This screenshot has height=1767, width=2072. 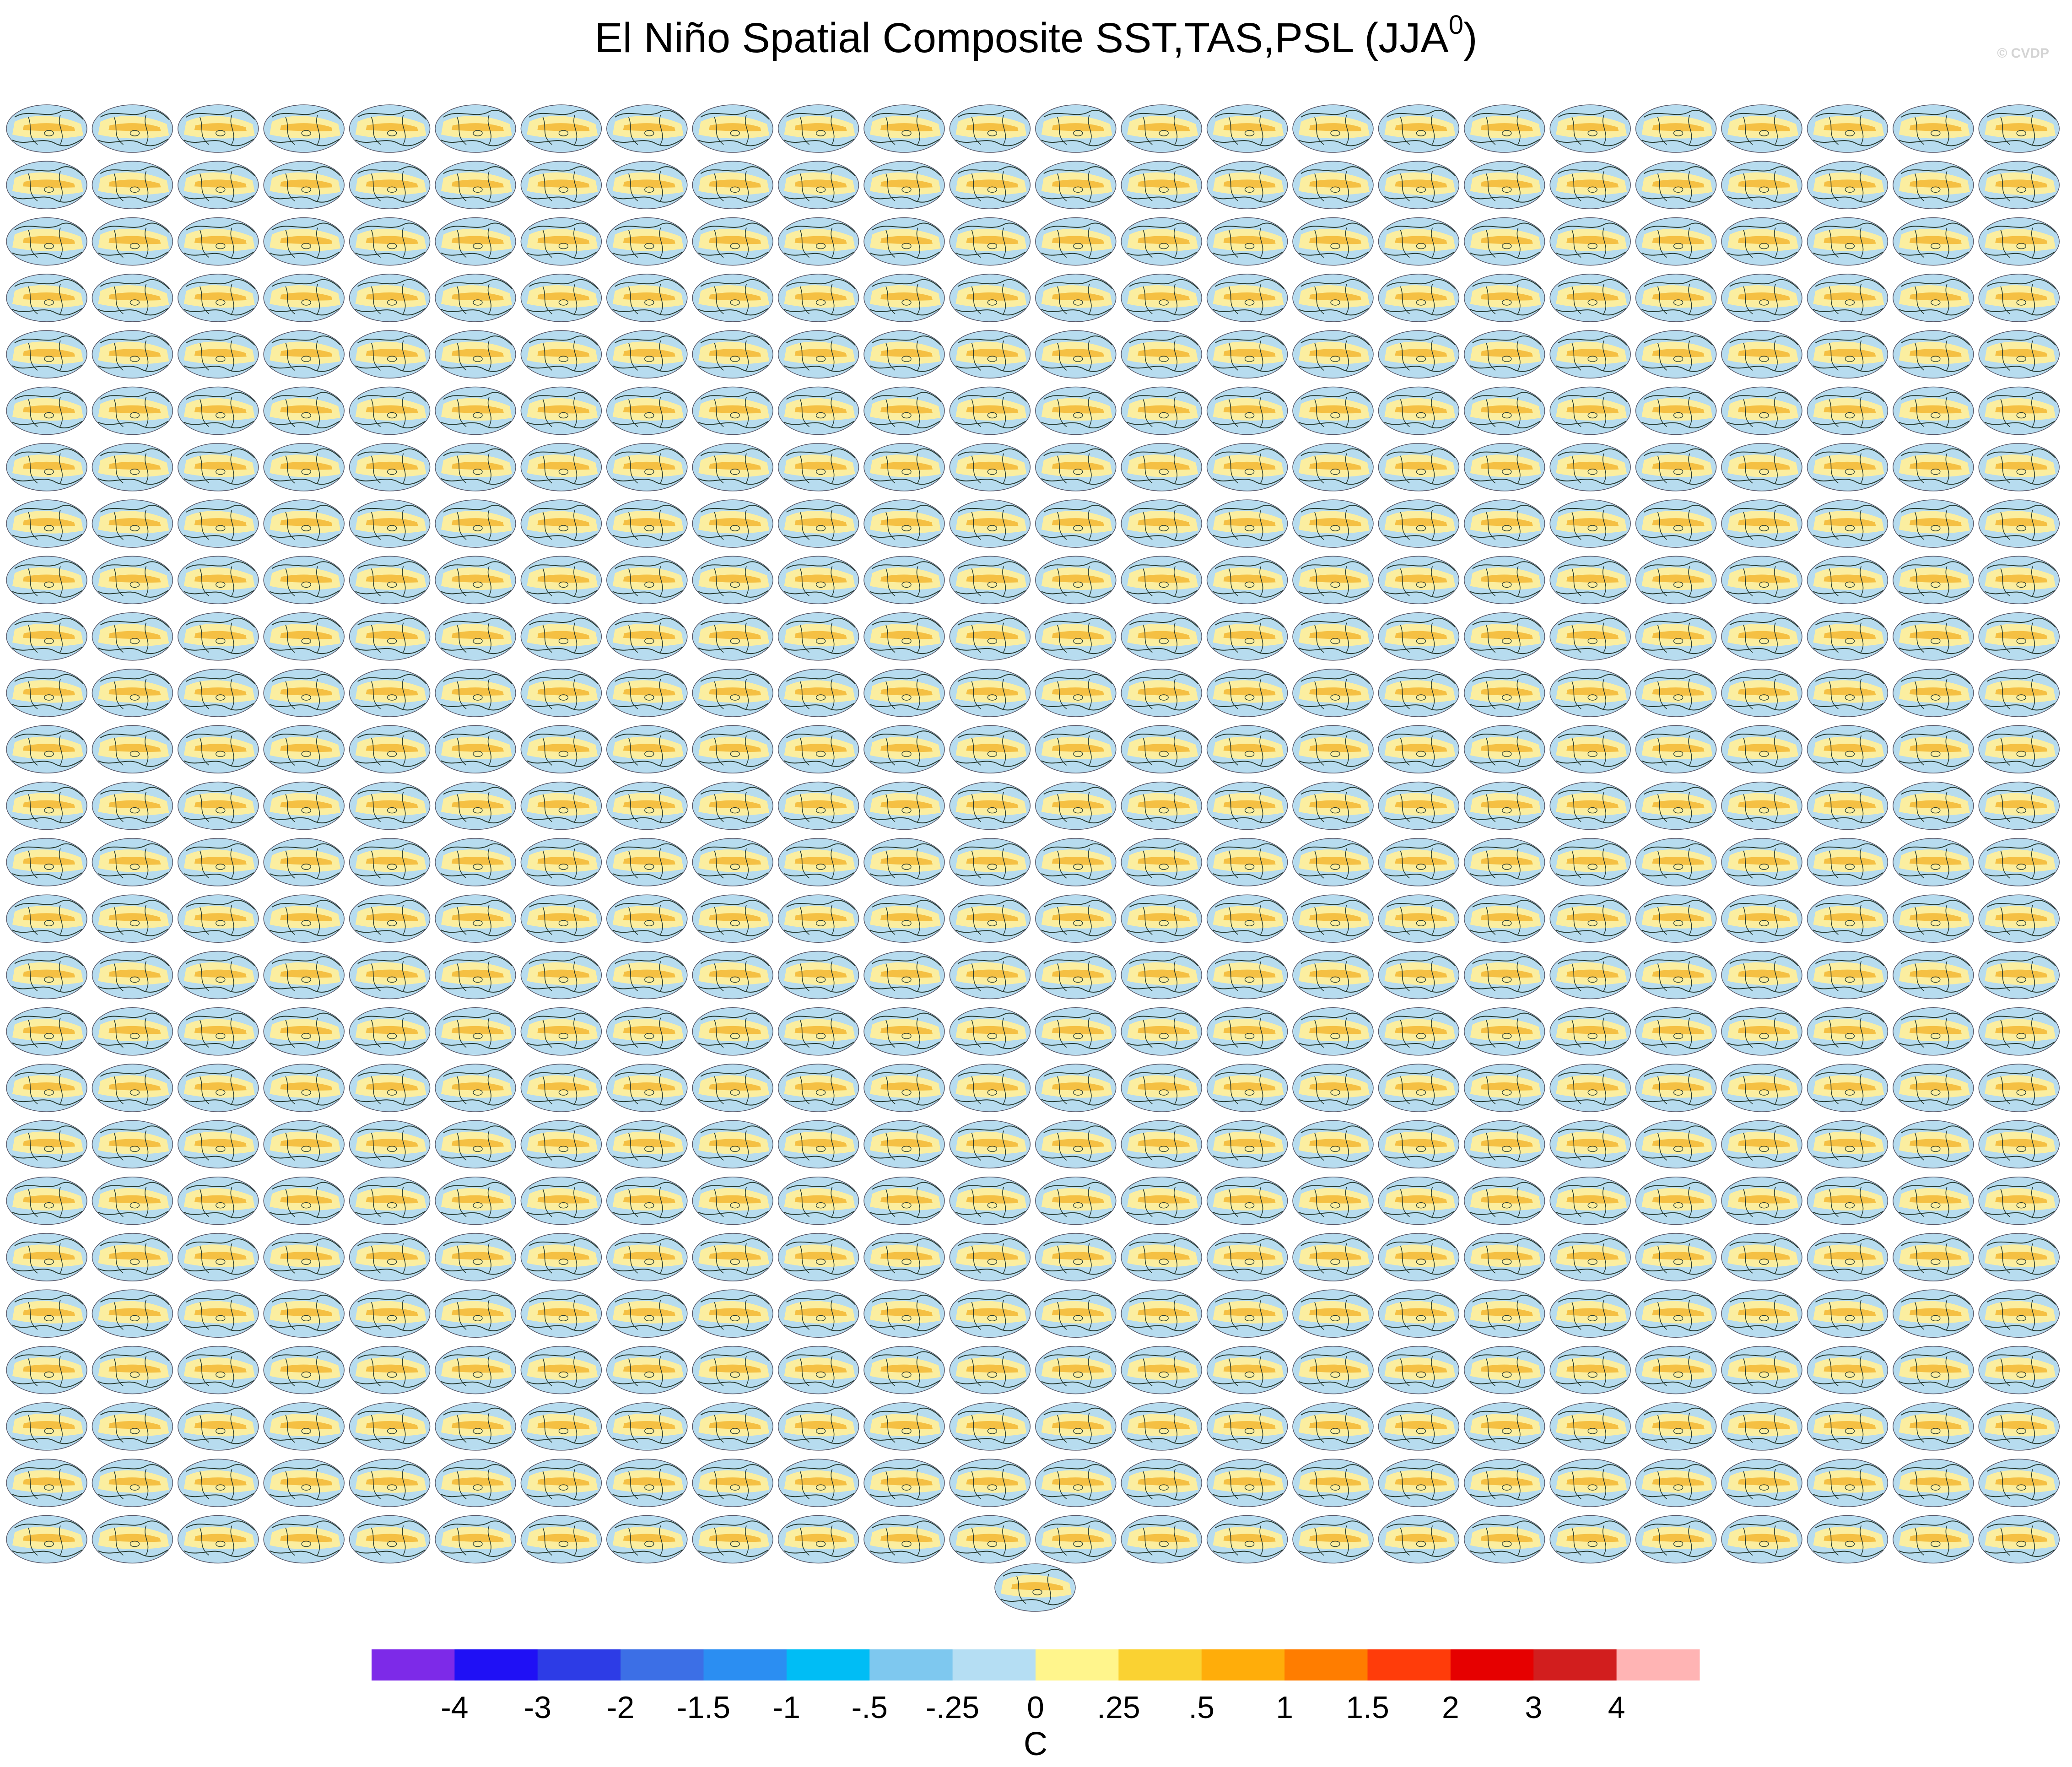 What do you see at coordinates (1035, 1744) in the screenshot?
I see `colorbar-unit-label: C` at bounding box center [1035, 1744].